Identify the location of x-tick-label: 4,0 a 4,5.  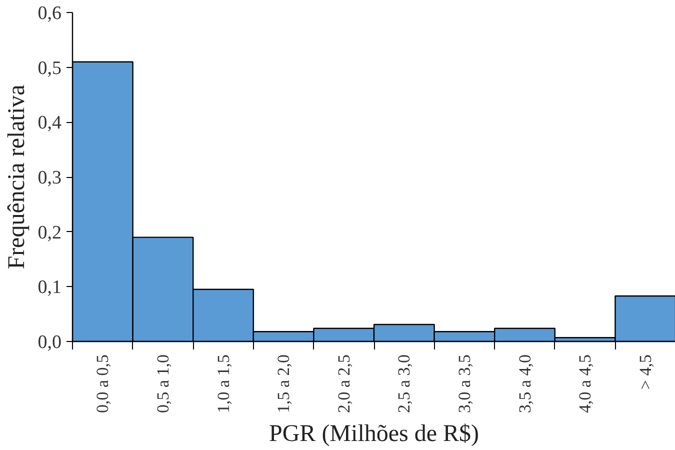
(585, 384).